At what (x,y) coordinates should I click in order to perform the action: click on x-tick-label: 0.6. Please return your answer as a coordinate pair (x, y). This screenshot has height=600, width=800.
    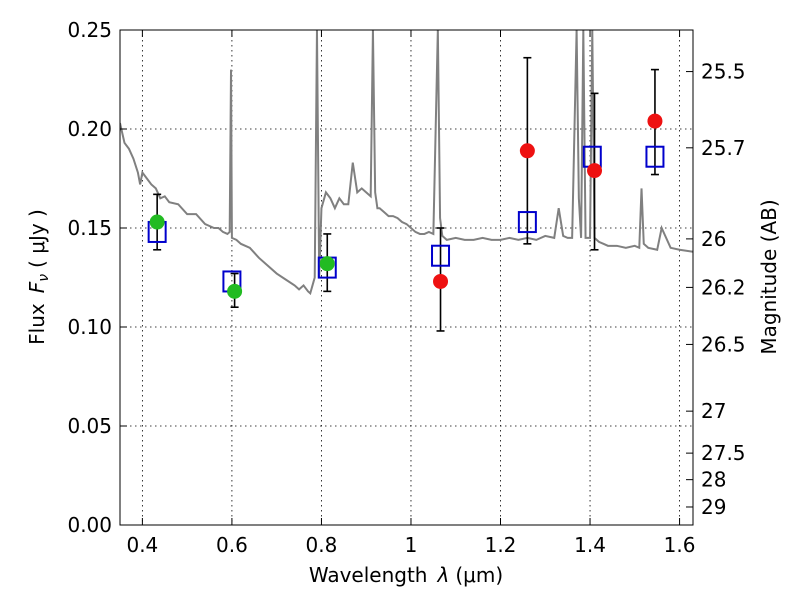
    Looking at the image, I should click on (232, 545).